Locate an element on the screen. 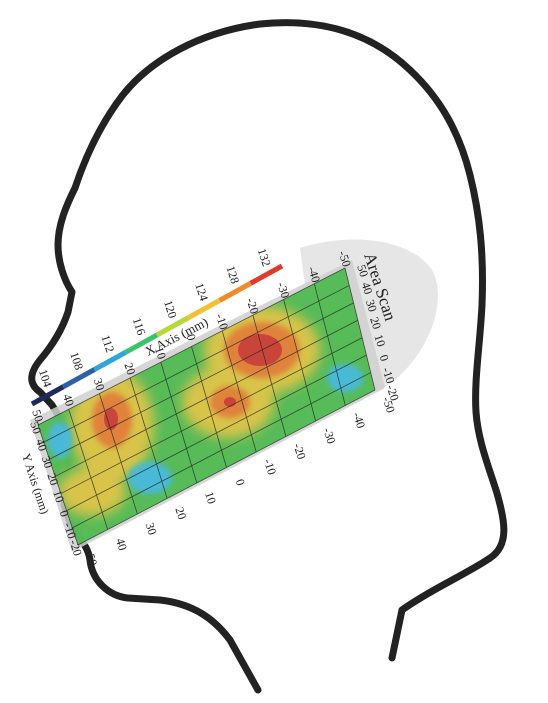  y-tick-label-right: -10 is located at coordinates (388, 376).